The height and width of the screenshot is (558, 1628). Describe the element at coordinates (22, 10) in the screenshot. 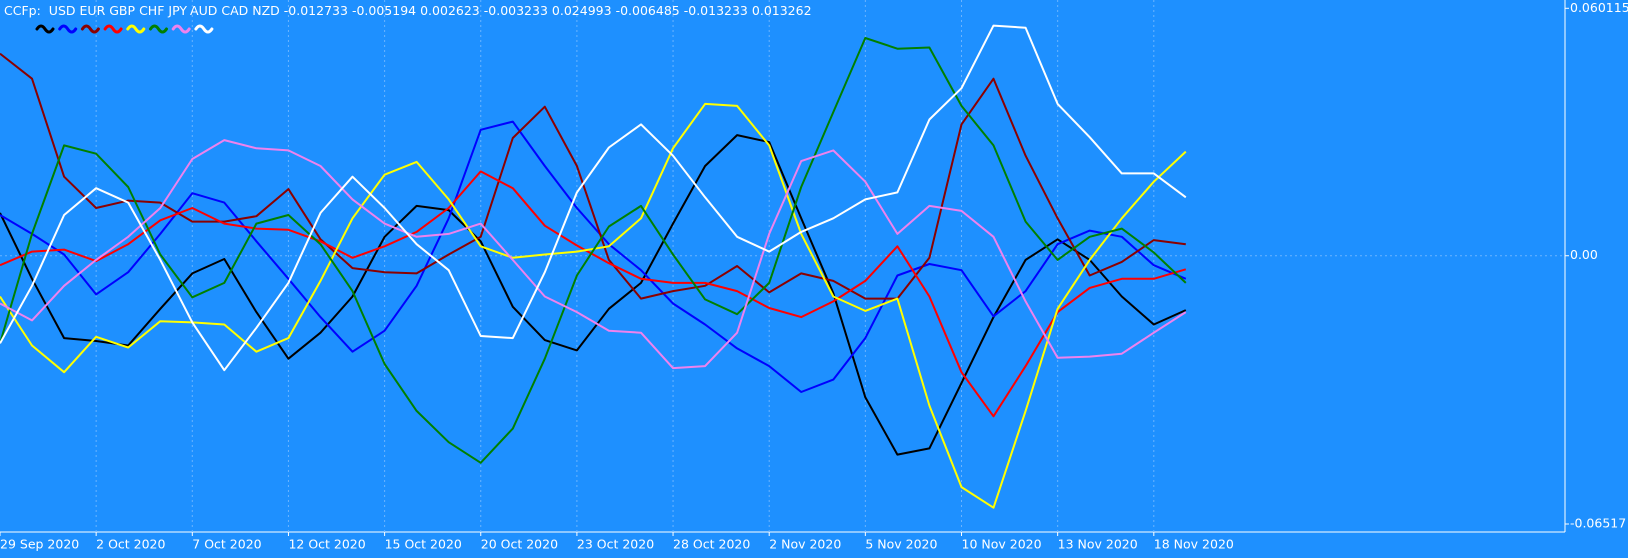

I see `header-item: CCFp:` at that location.